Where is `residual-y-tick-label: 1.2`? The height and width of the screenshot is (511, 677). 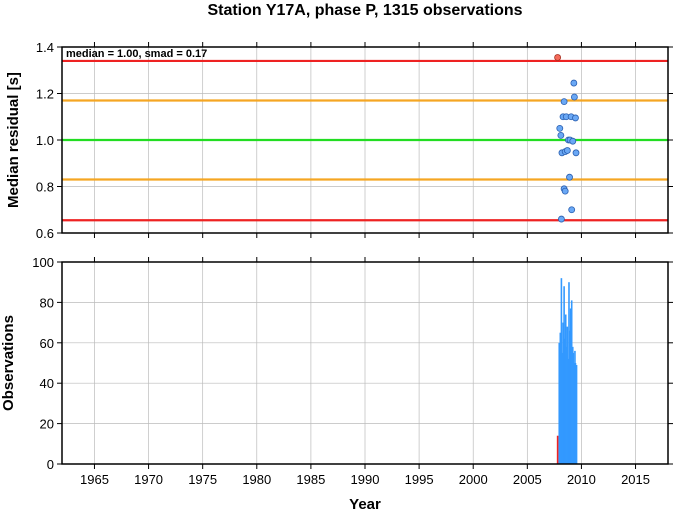 residual-y-tick-label: 1.2 is located at coordinates (45, 94).